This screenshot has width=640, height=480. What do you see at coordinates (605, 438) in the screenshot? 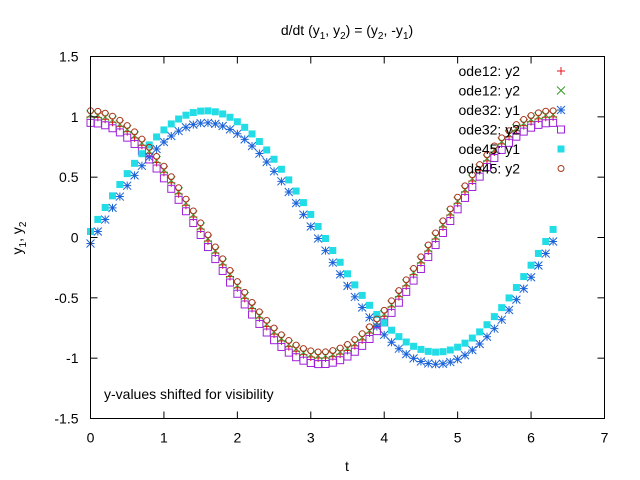
I see `x-tick-label: 7` at bounding box center [605, 438].